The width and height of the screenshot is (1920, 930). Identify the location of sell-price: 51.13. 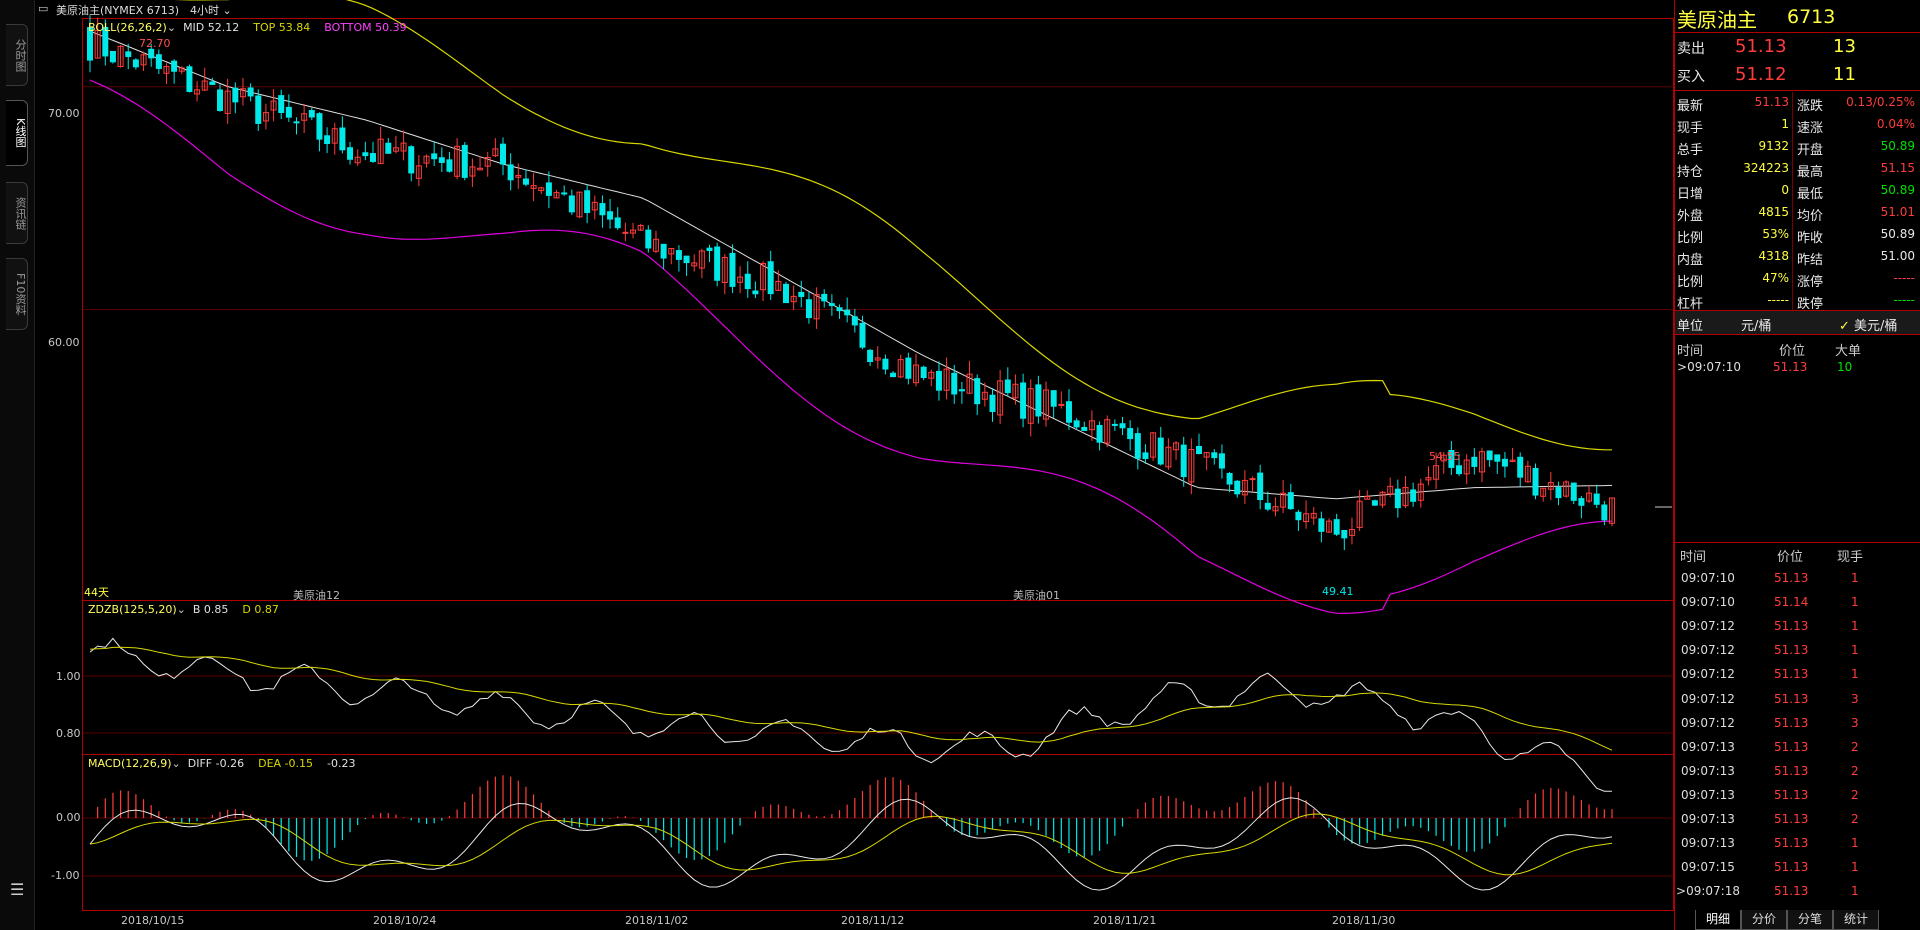
(1761, 46).